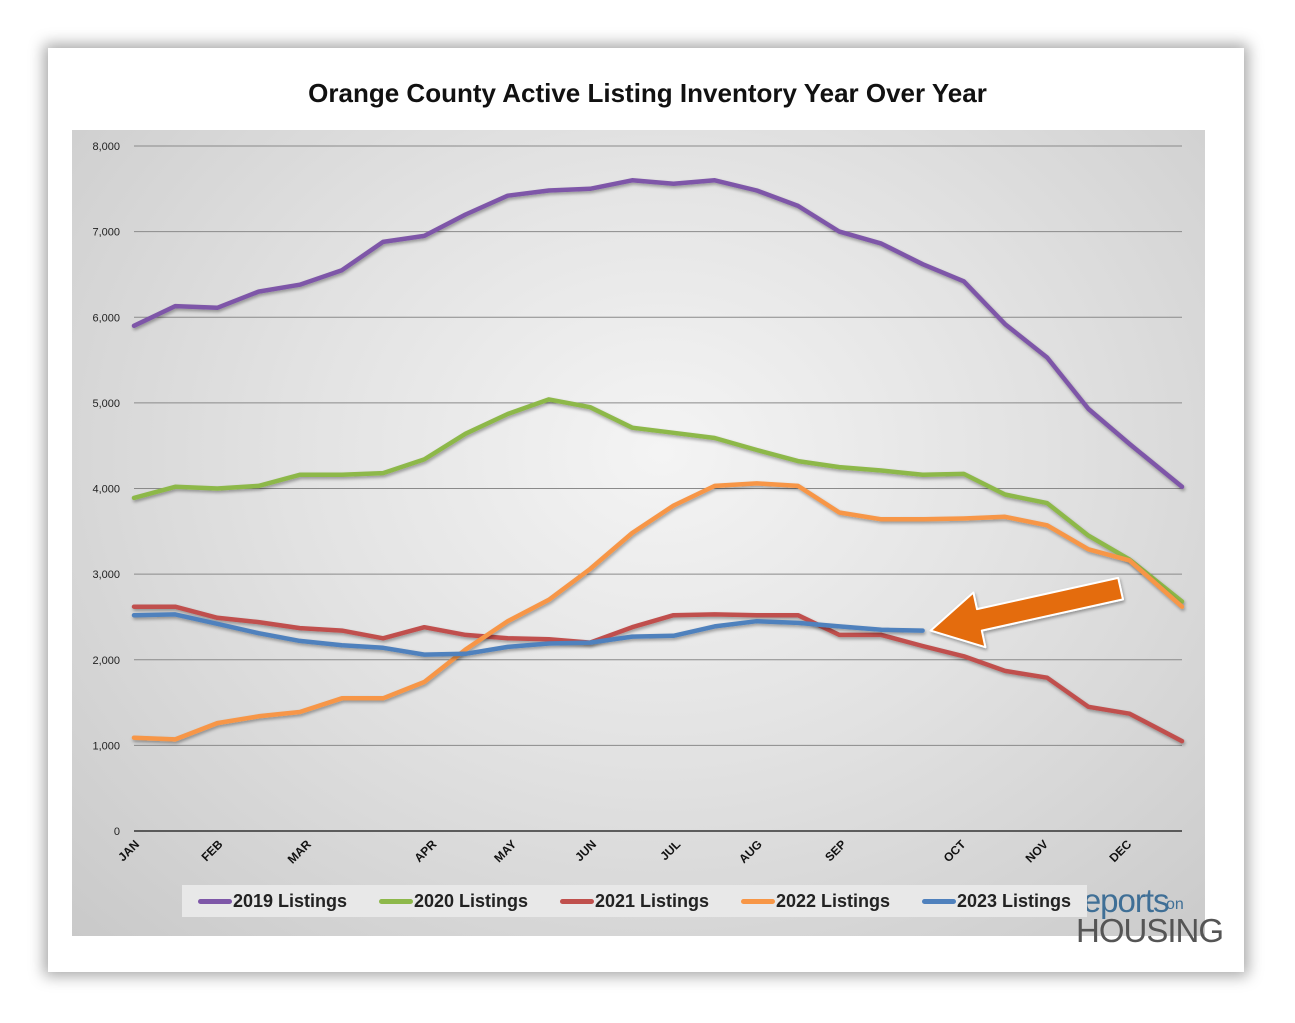 The image size is (1295, 1023). What do you see at coordinates (299, 851) in the screenshot?
I see `x-tick-label: MAR` at bounding box center [299, 851].